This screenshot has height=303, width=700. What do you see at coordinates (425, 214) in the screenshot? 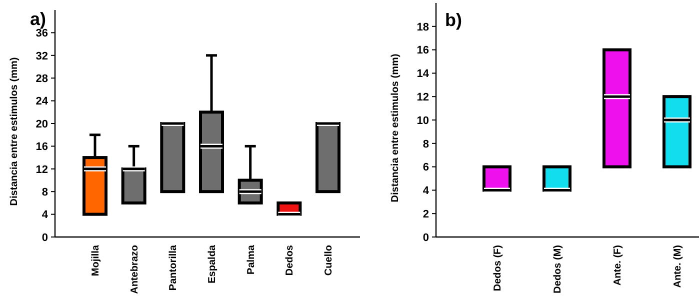
I see `y-tick-label: 2` at bounding box center [425, 214].